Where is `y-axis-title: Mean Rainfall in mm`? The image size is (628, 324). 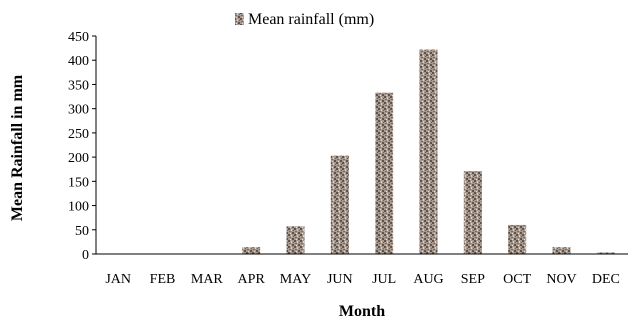
y-axis-title: Mean Rainfall in mm is located at coordinates (17, 147).